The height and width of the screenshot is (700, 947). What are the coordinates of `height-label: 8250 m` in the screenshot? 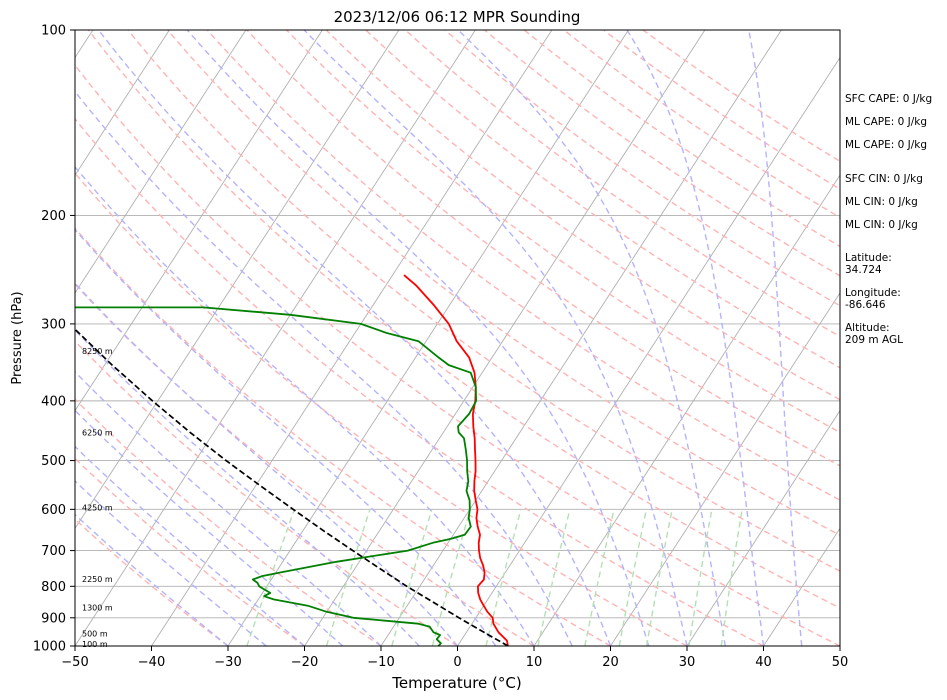 It's located at (97, 351).